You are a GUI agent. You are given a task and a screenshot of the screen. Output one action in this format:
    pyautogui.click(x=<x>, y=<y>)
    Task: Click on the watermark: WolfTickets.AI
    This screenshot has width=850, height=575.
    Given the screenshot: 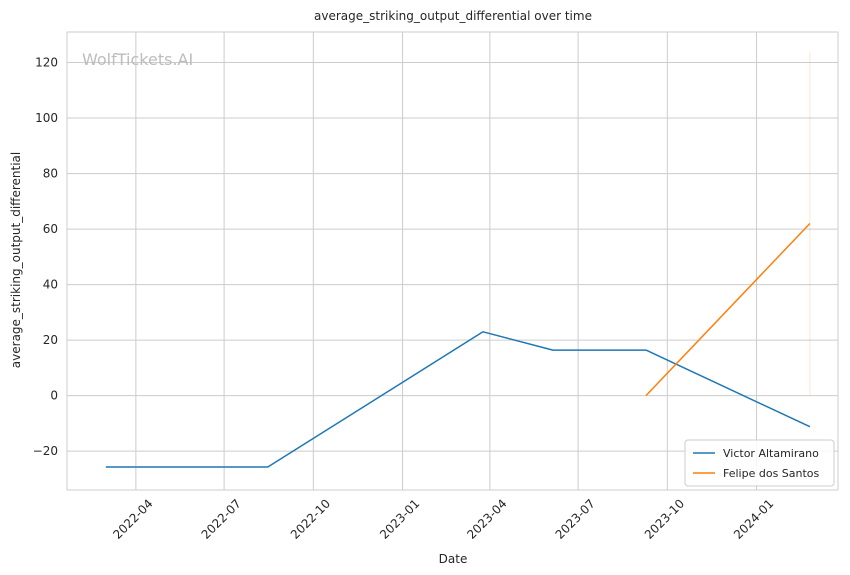 What is the action you would take?
    pyautogui.click(x=137, y=59)
    